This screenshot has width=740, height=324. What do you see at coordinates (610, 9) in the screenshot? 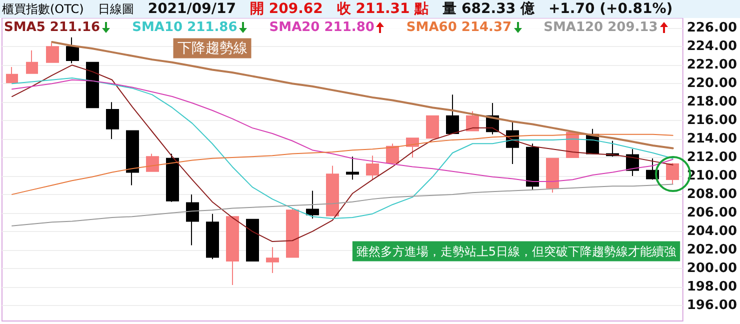
I see `text: +1.70 (+0.81%)` at bounding box center [610, 9].